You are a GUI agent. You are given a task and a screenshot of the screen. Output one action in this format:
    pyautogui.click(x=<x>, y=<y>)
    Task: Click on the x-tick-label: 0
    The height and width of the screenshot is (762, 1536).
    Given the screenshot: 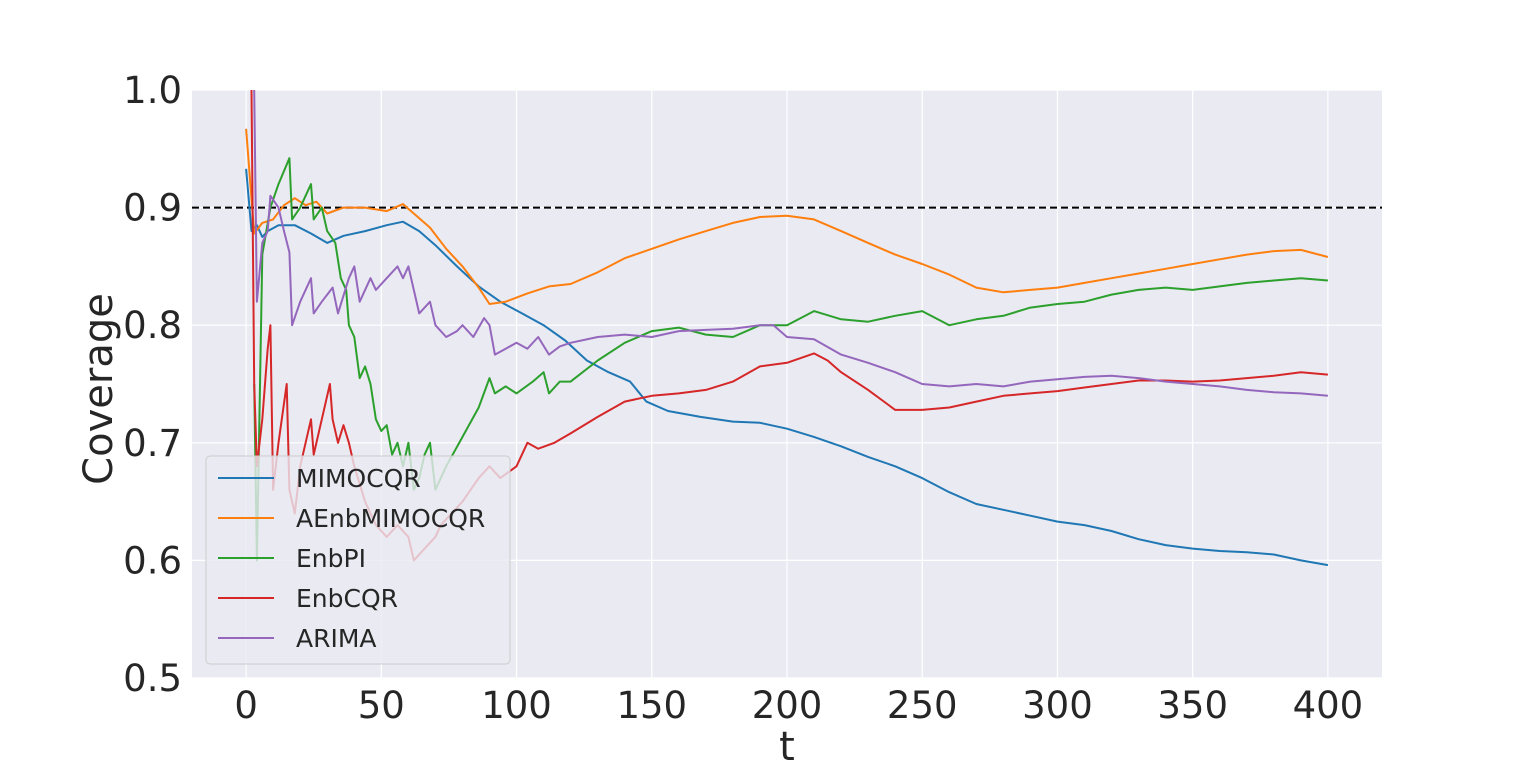 What is the action you would take?
    pyautogui.click(x=246, y=705)
    